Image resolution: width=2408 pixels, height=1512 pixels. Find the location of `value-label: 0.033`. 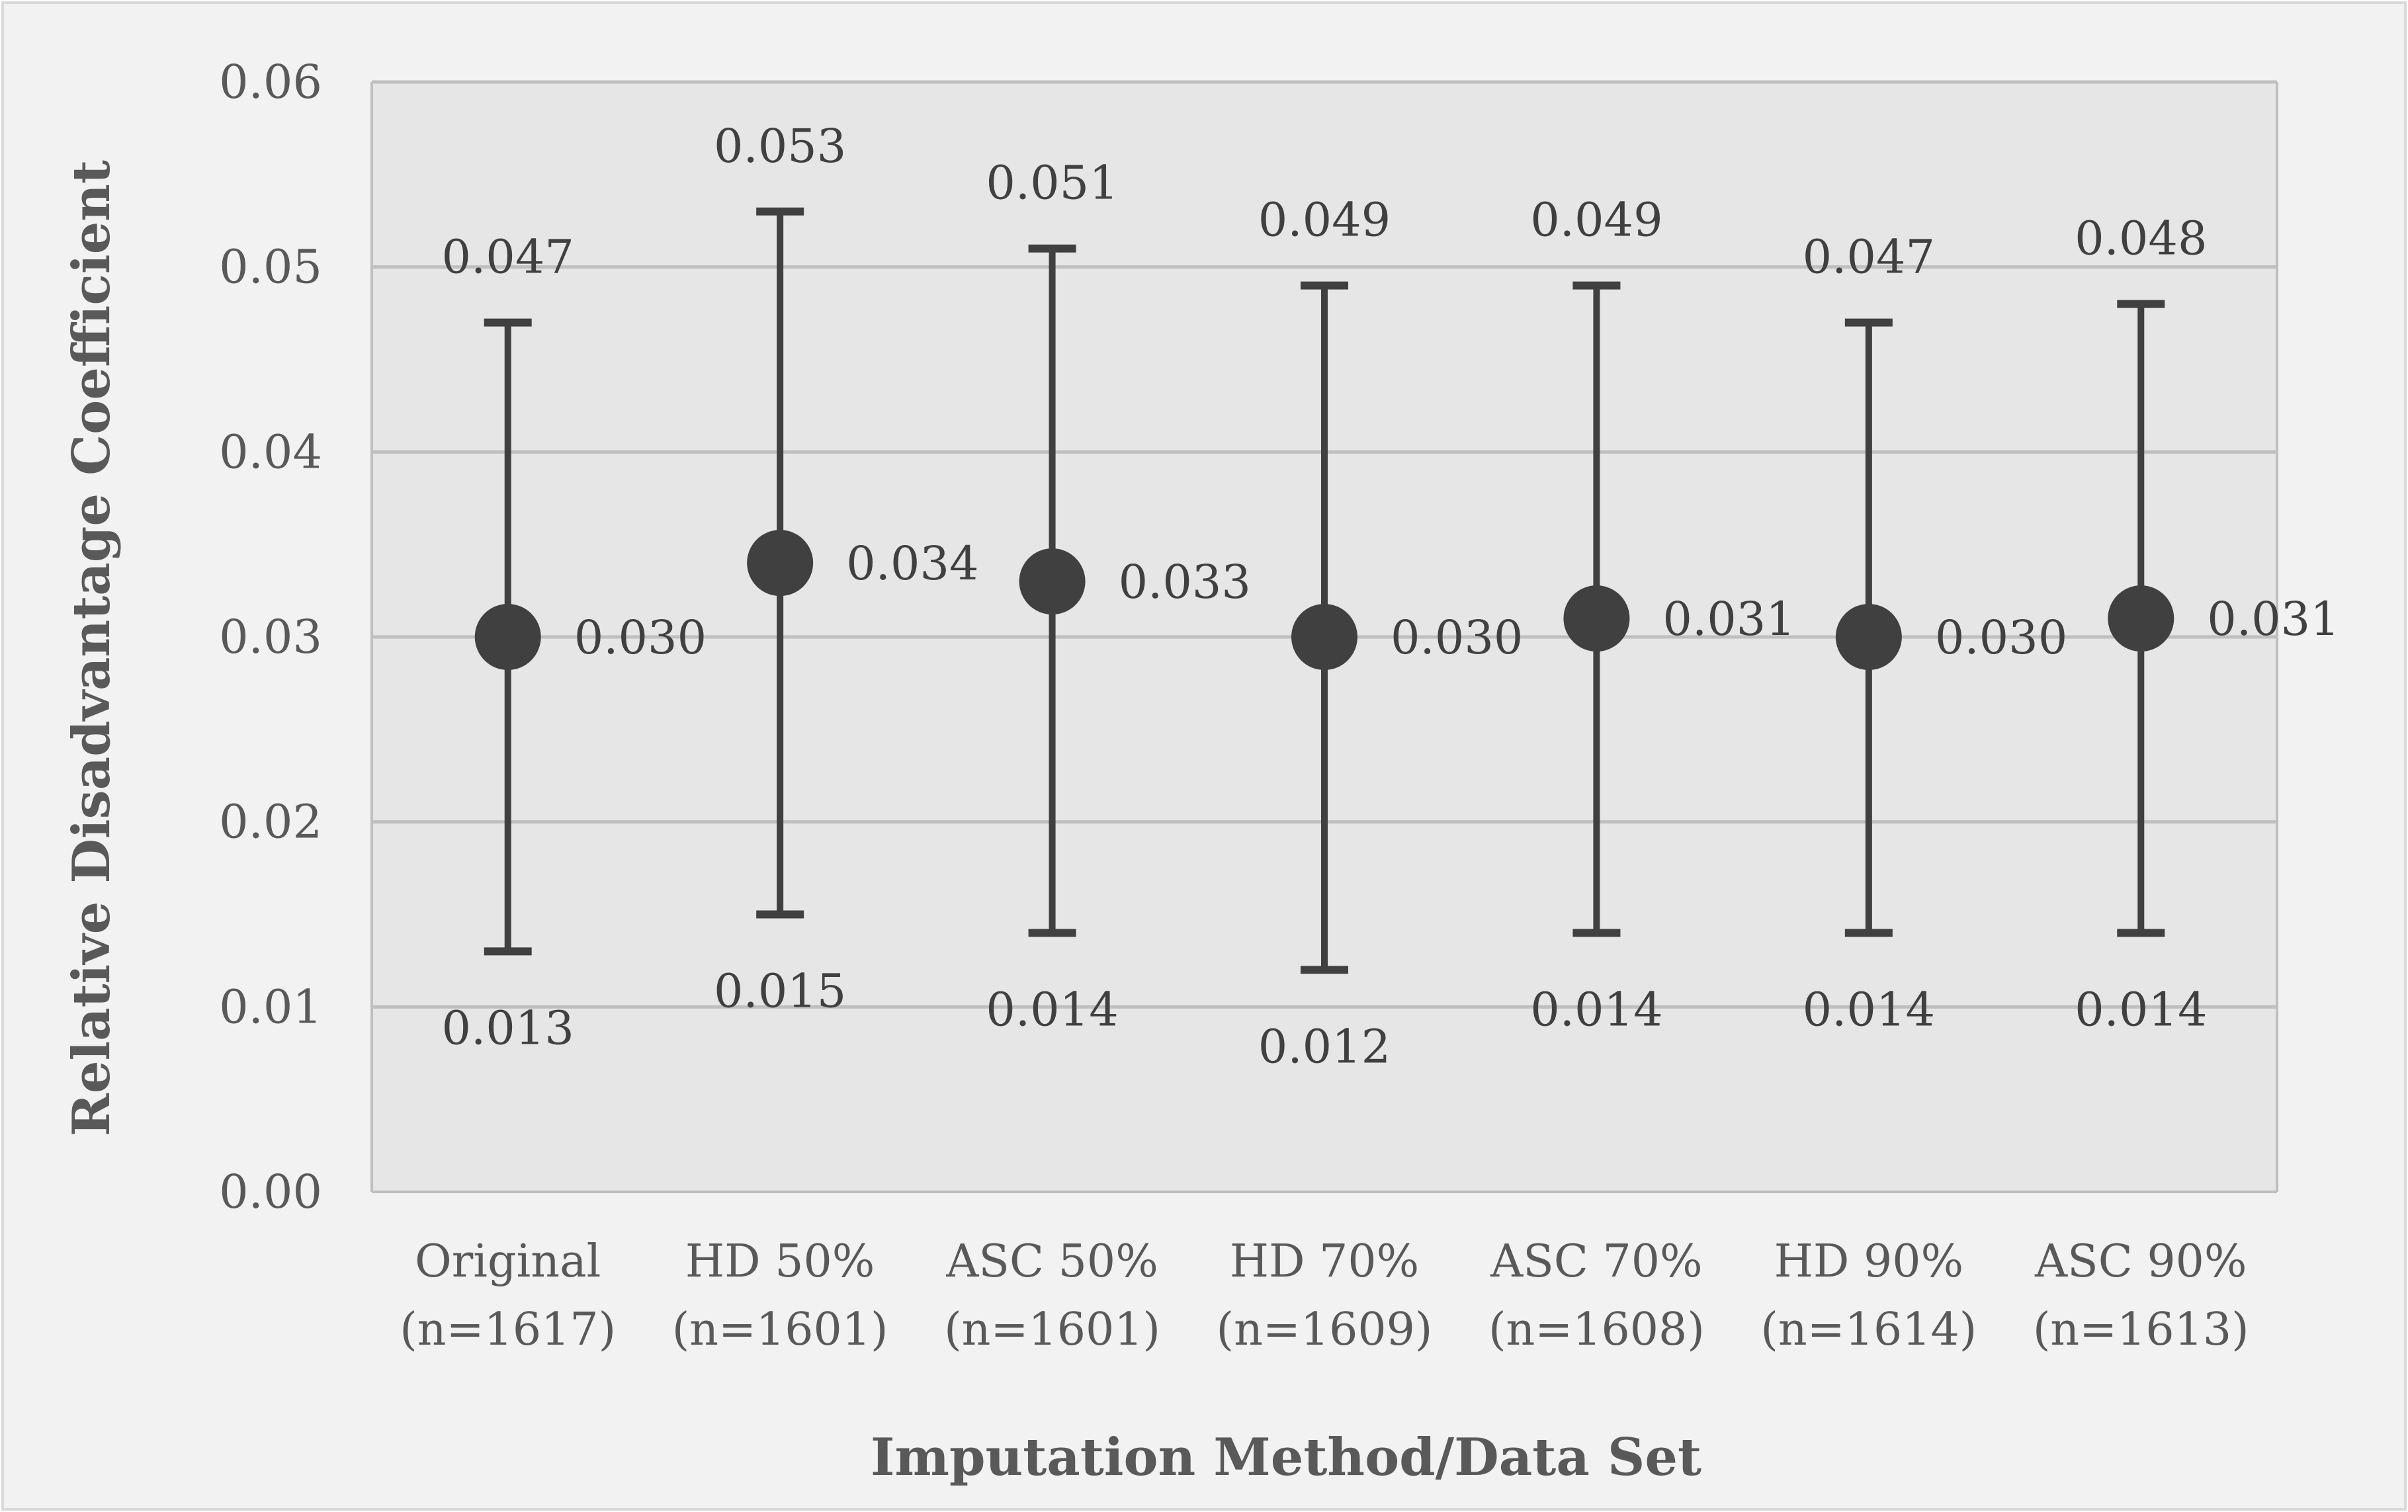

value-label: 0.033 is located at coordinates (1185, 582).